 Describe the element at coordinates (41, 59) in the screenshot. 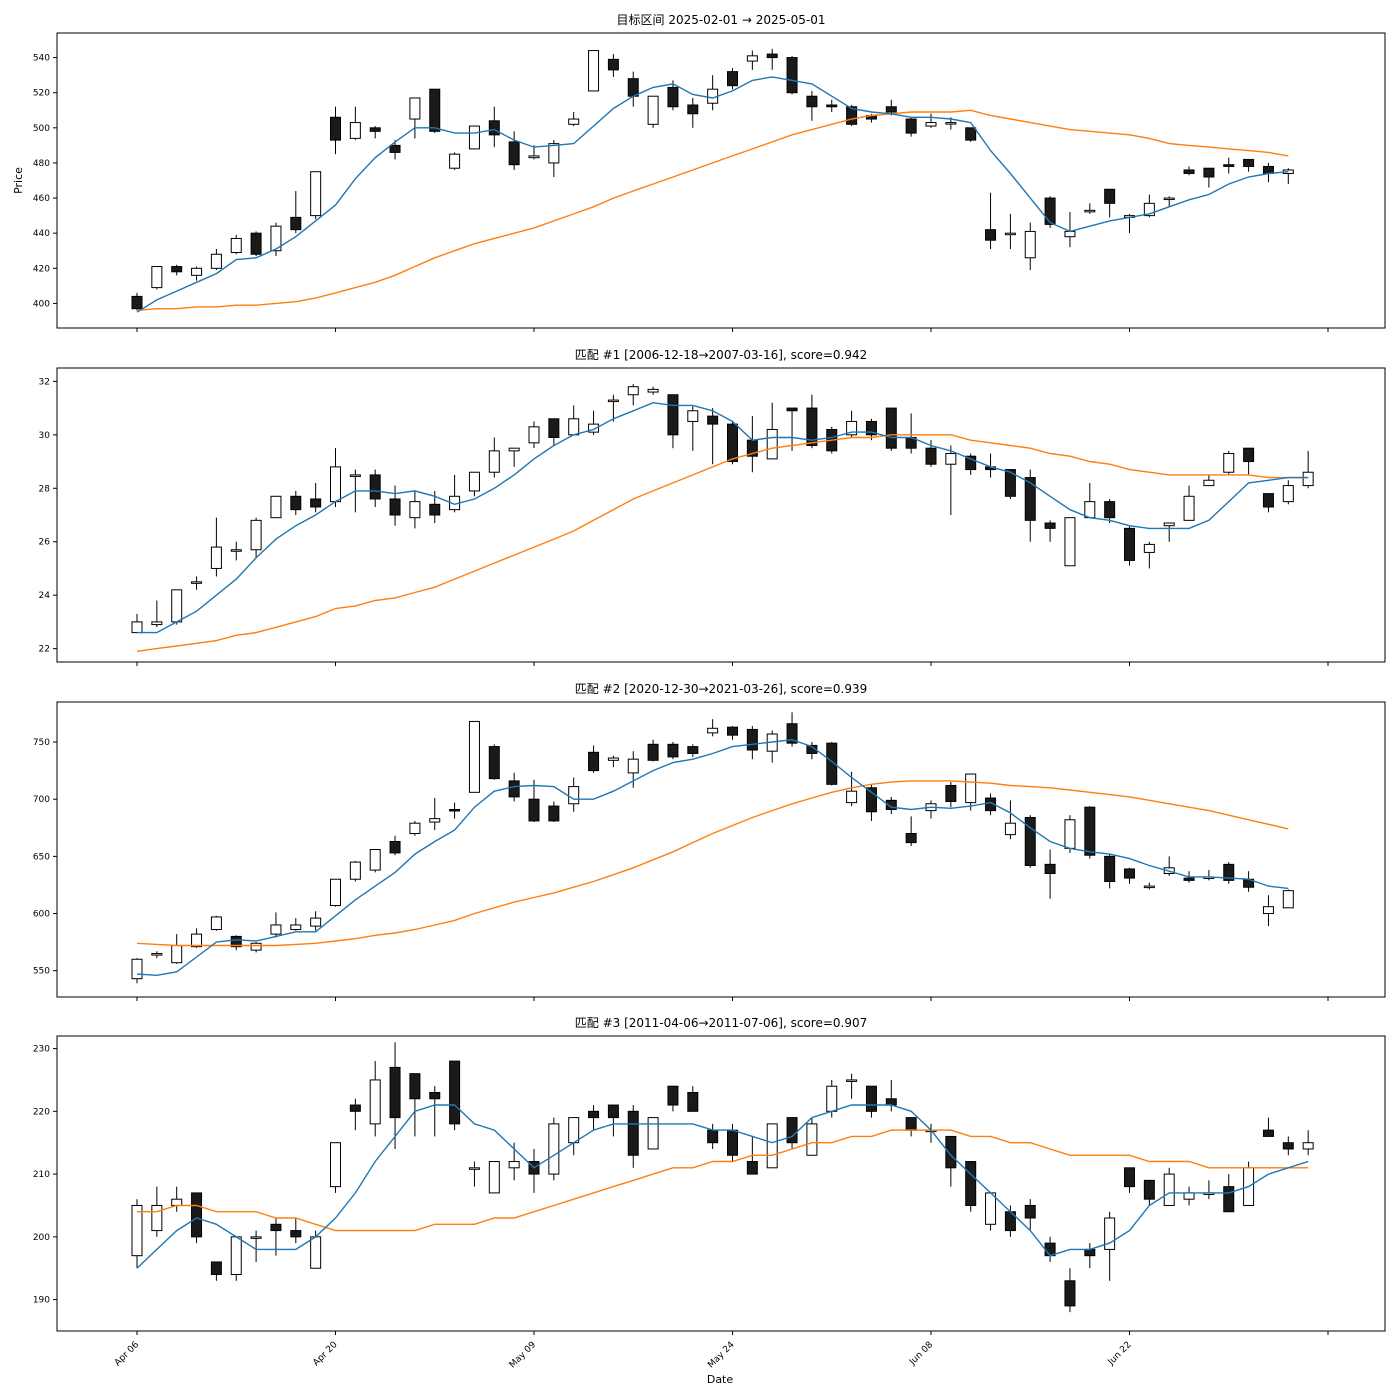

I see `y-tick-label: 540` at that location.